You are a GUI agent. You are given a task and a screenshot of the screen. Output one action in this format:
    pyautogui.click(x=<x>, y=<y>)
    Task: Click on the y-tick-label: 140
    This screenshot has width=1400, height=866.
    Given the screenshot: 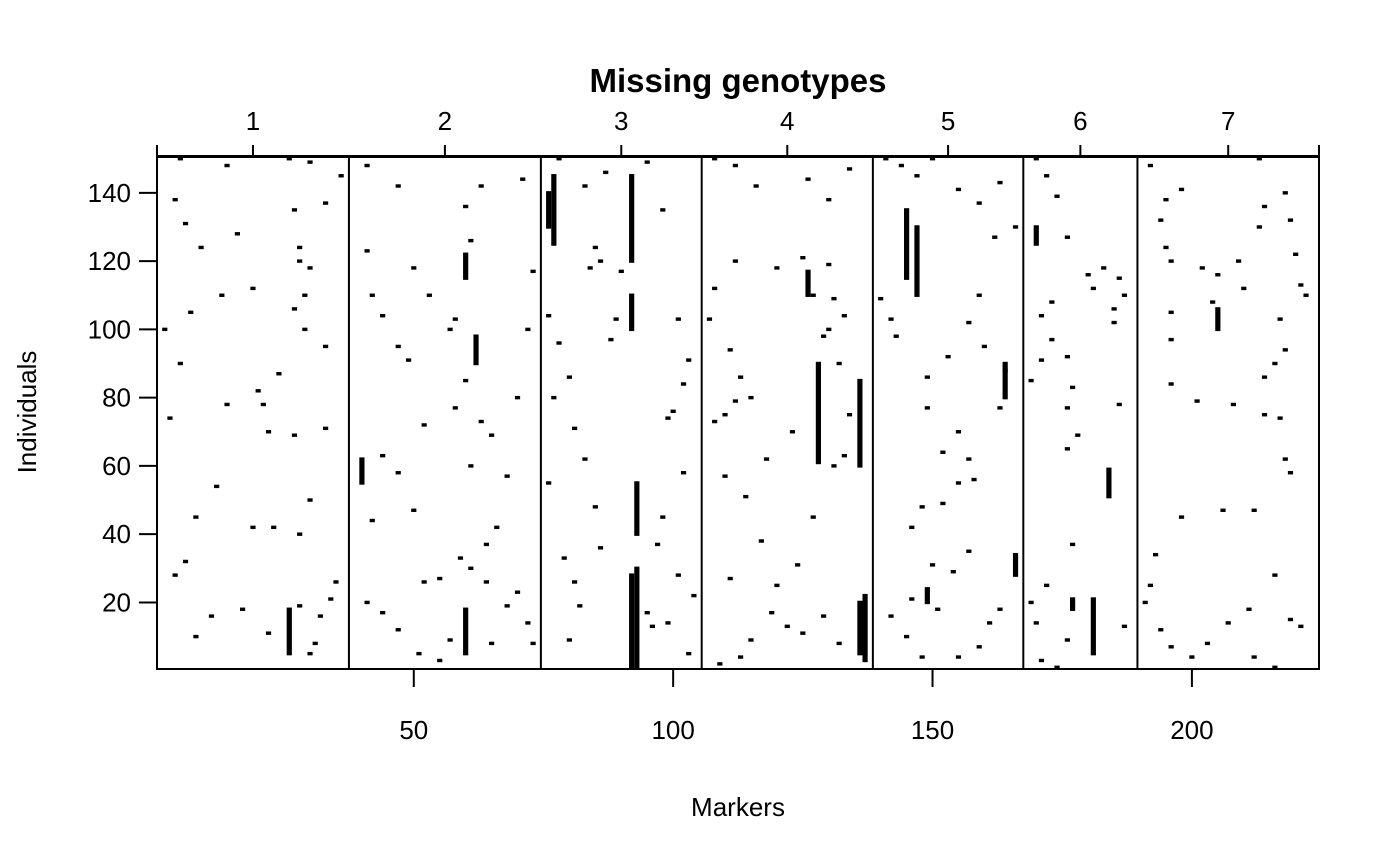 What is the action you would take?
    pyautogui.click(x=109, y=193)
    